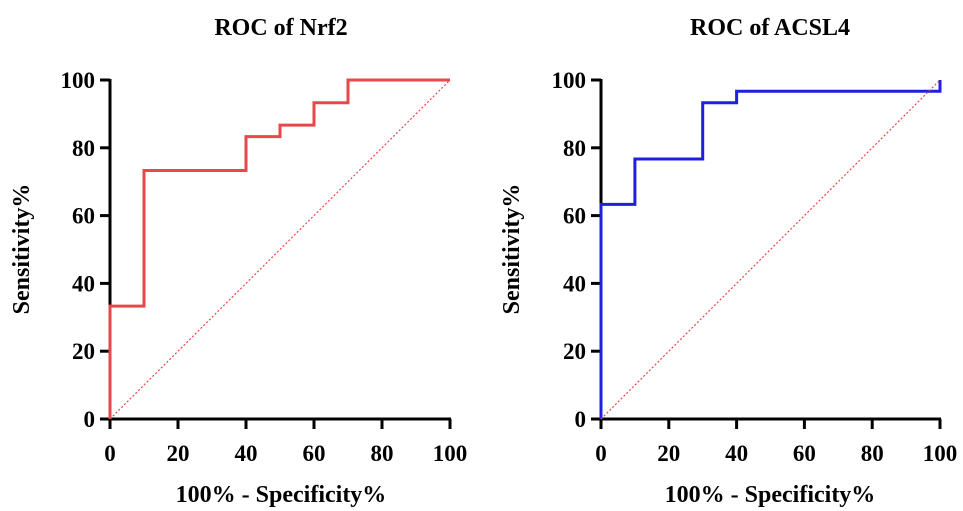  I want to click on chart-title: ROC of ACSL4, so click(770, 28).